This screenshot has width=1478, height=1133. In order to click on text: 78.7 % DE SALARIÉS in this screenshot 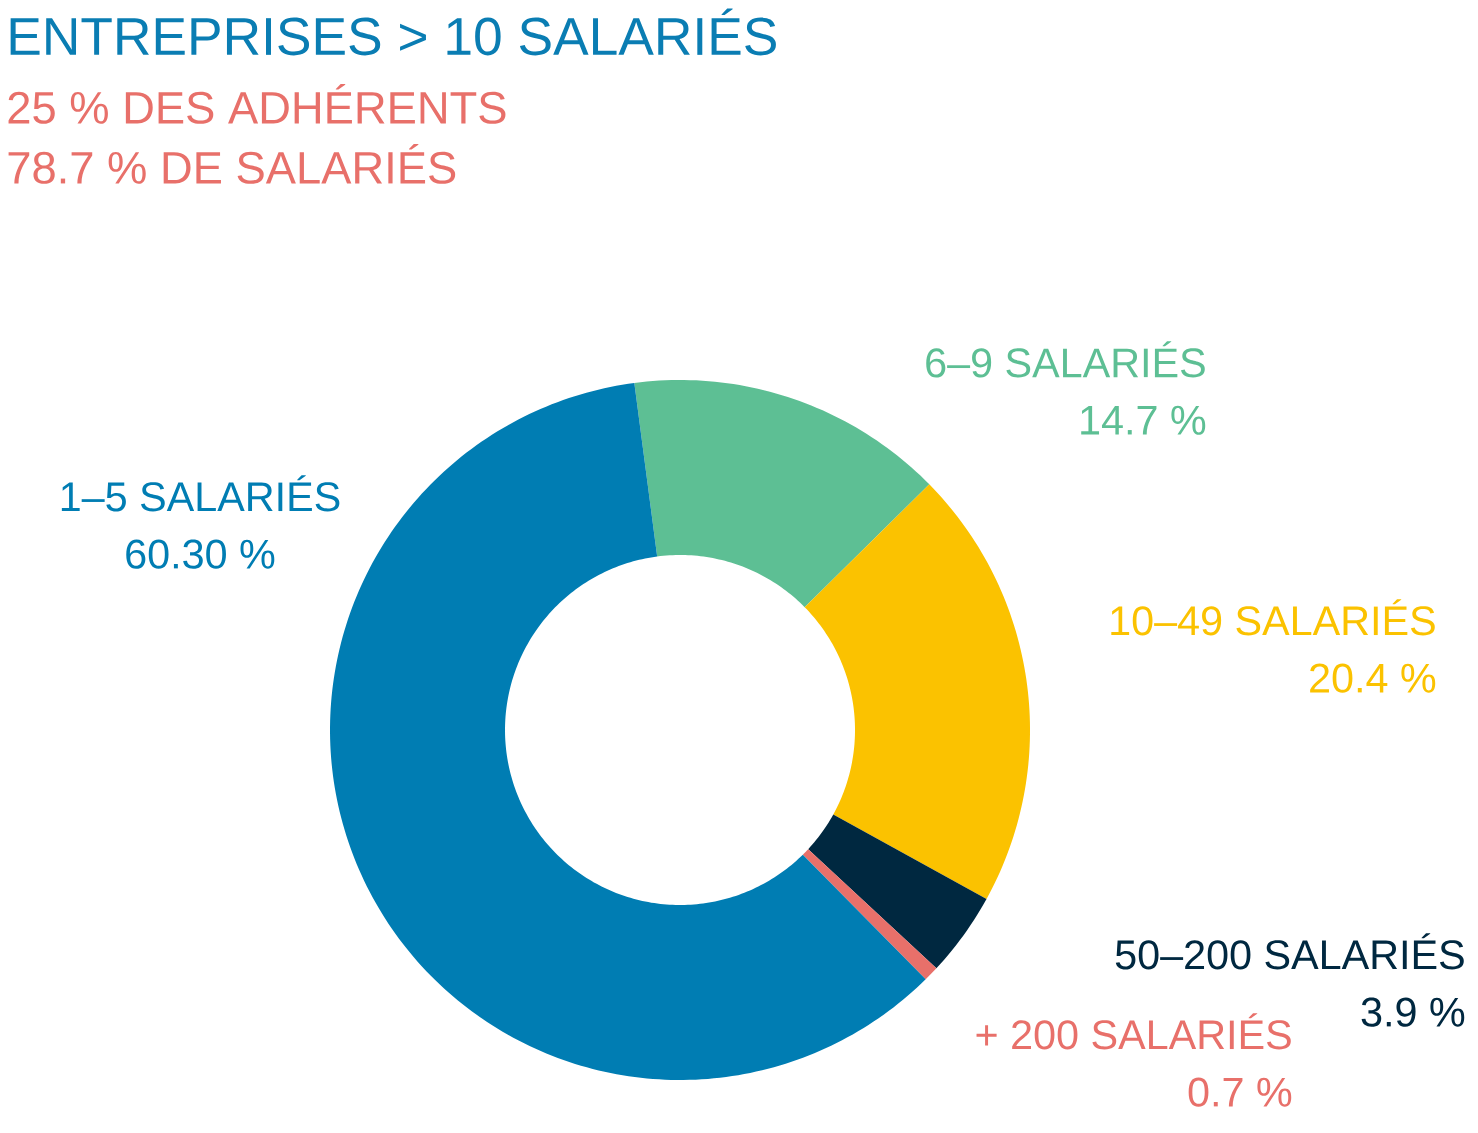, I will do `click(232, 164)`.